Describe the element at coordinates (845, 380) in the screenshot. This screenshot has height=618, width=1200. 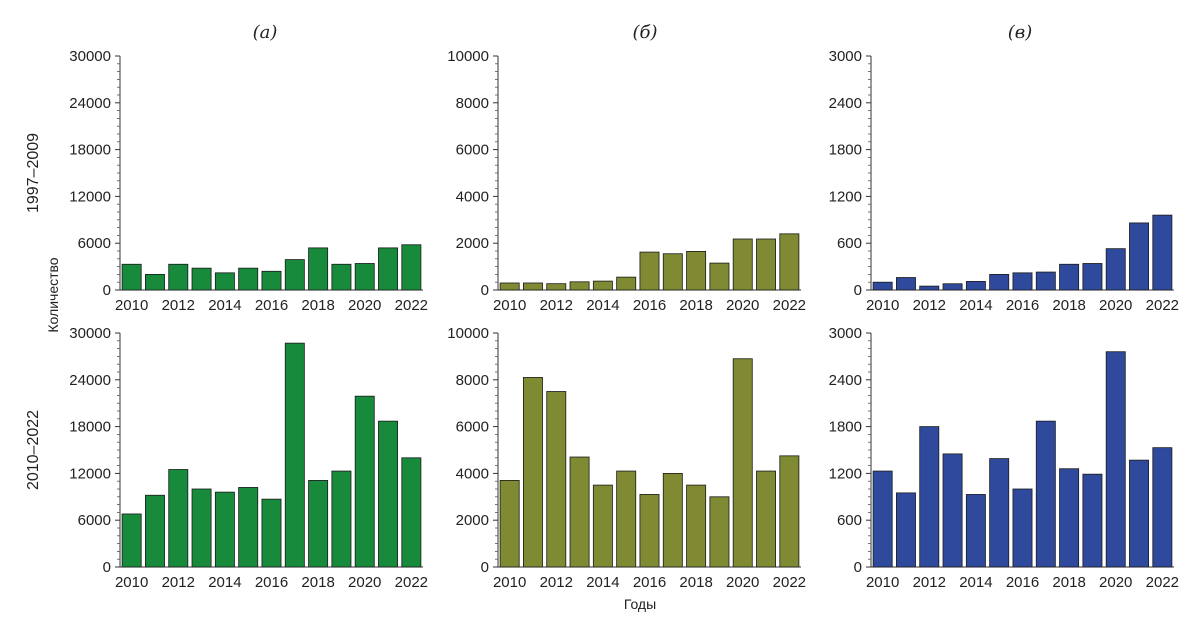
I see `y-tick-label: 2400` at that location.